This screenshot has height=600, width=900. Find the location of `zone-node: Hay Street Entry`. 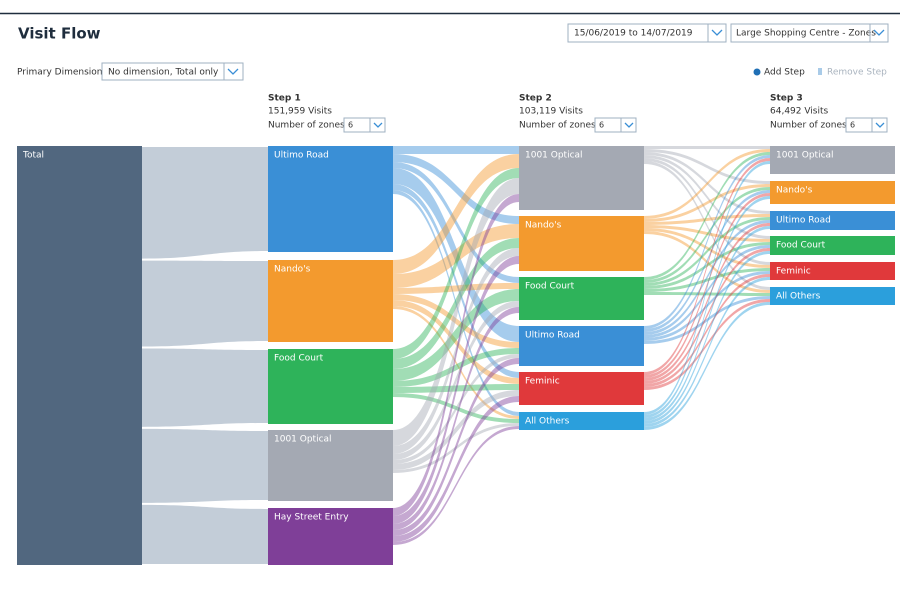

zone-node: Hay Street Entry is located at coordinates (330, 536).